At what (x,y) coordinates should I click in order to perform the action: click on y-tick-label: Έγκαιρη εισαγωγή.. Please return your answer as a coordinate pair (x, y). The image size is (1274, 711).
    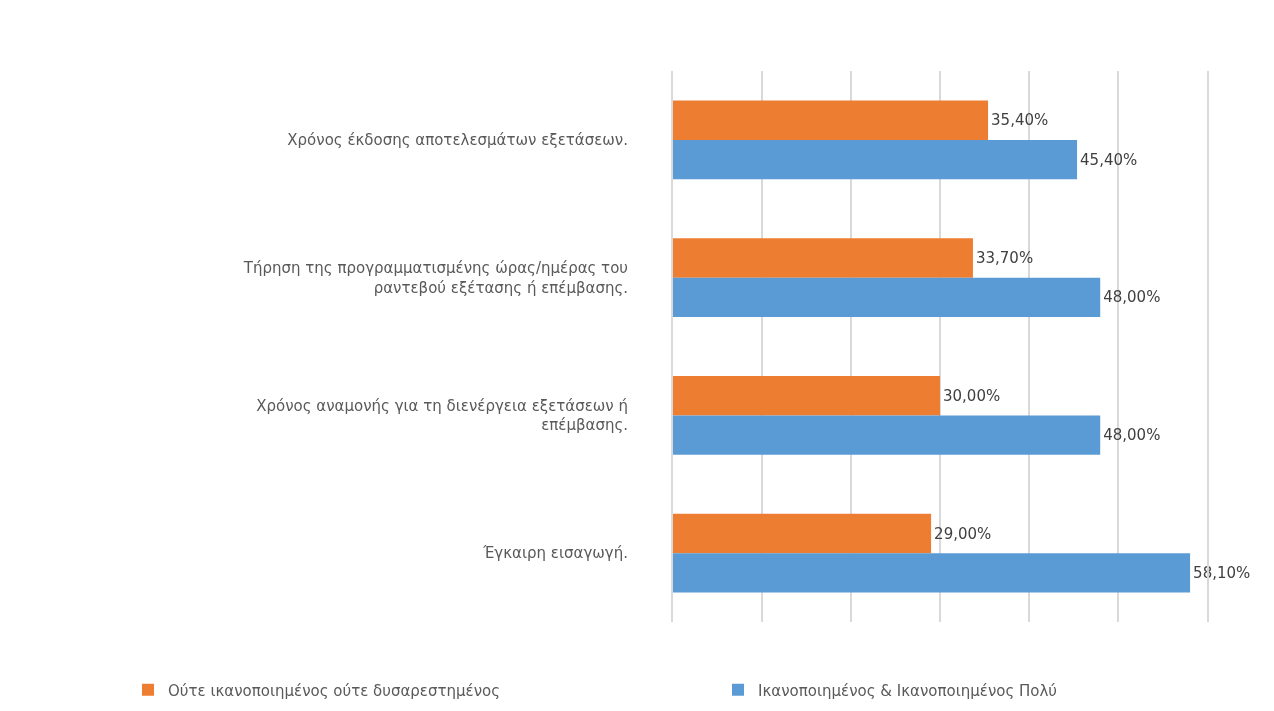
    Looking at the image, I should click on (555, 553).